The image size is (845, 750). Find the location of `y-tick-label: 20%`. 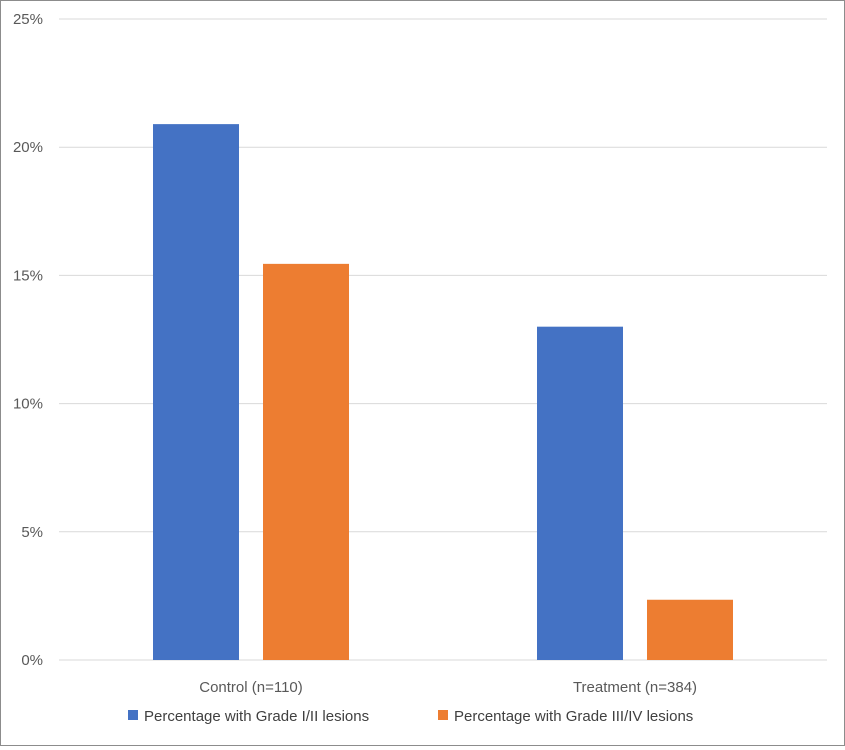

y-tick-label: 20% is located at coordinates (28, 147).